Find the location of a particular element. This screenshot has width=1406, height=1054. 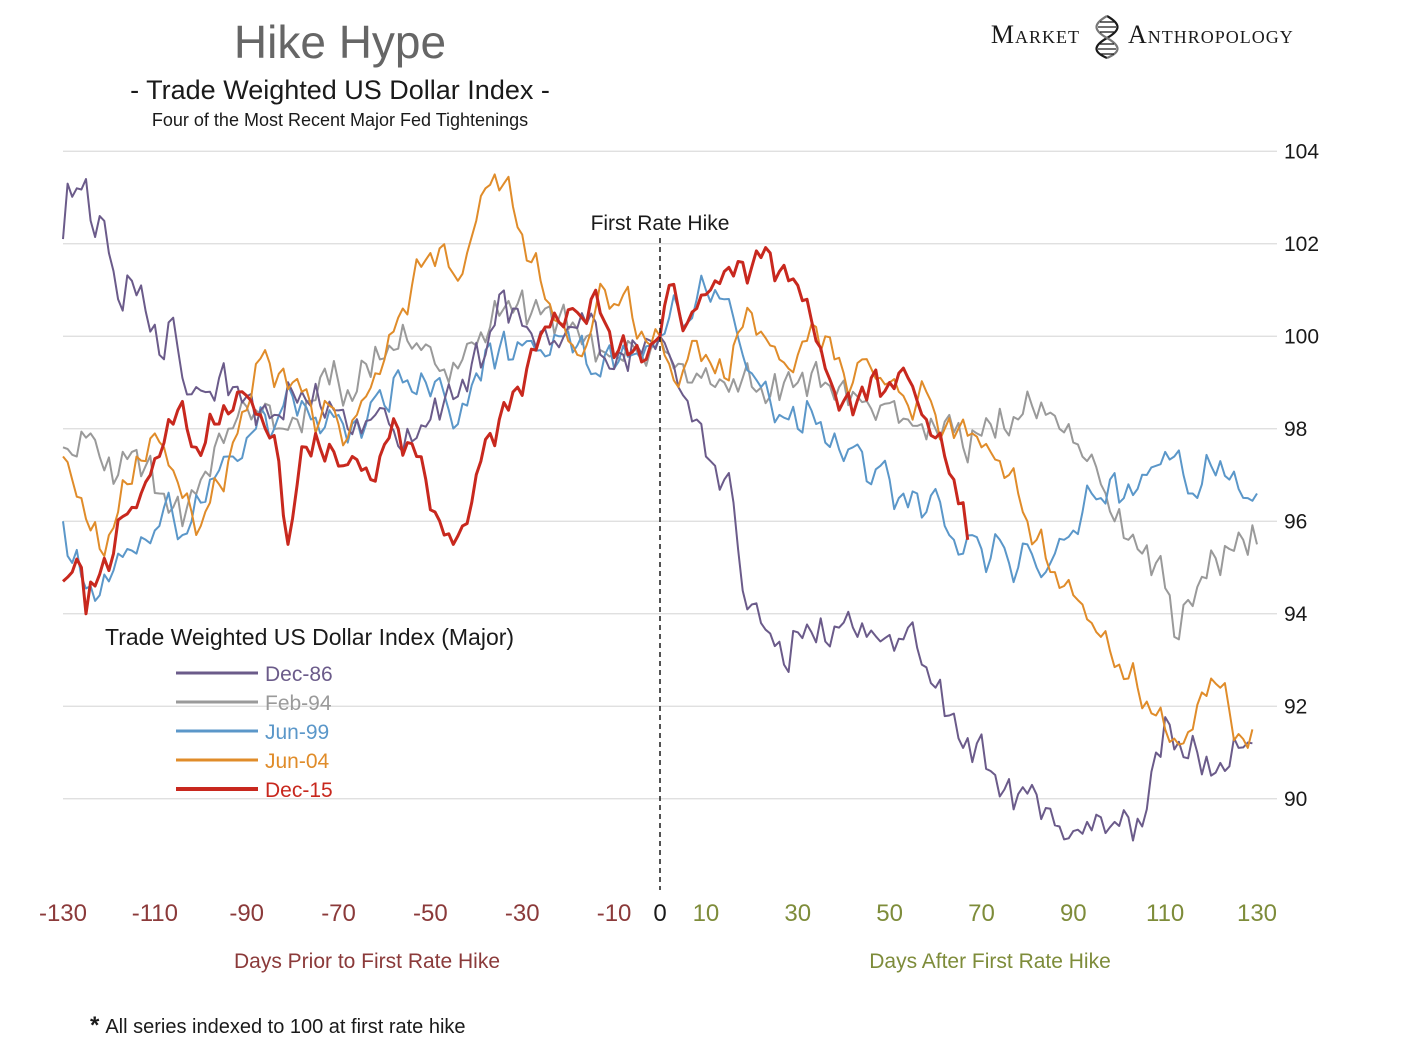

x-tick-label: 0 is located at coordinates (659, 913).